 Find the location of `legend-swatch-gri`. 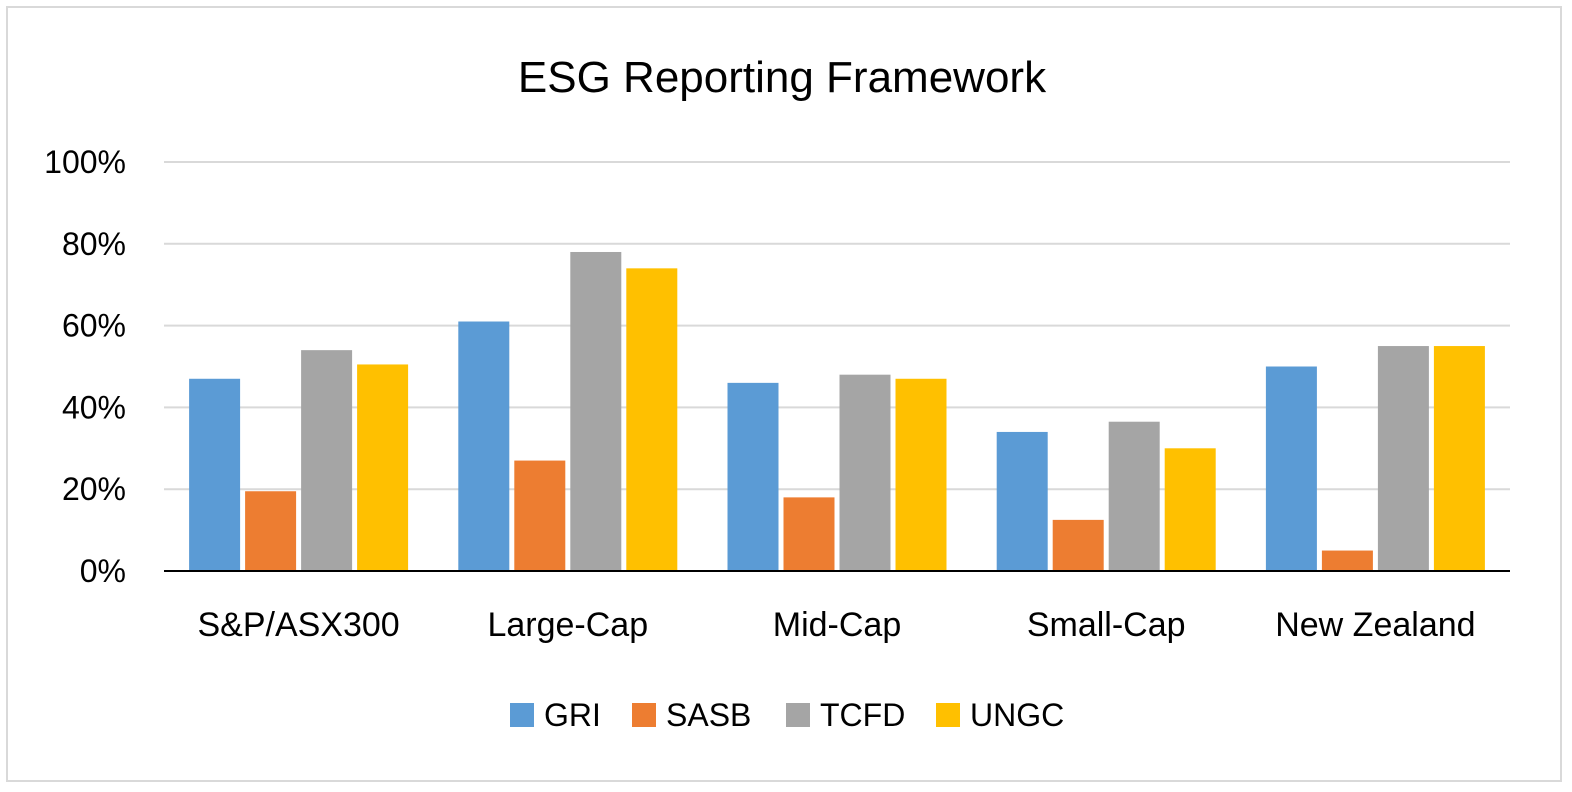

legend-swatch-gri is located at coordinates (522, 715).